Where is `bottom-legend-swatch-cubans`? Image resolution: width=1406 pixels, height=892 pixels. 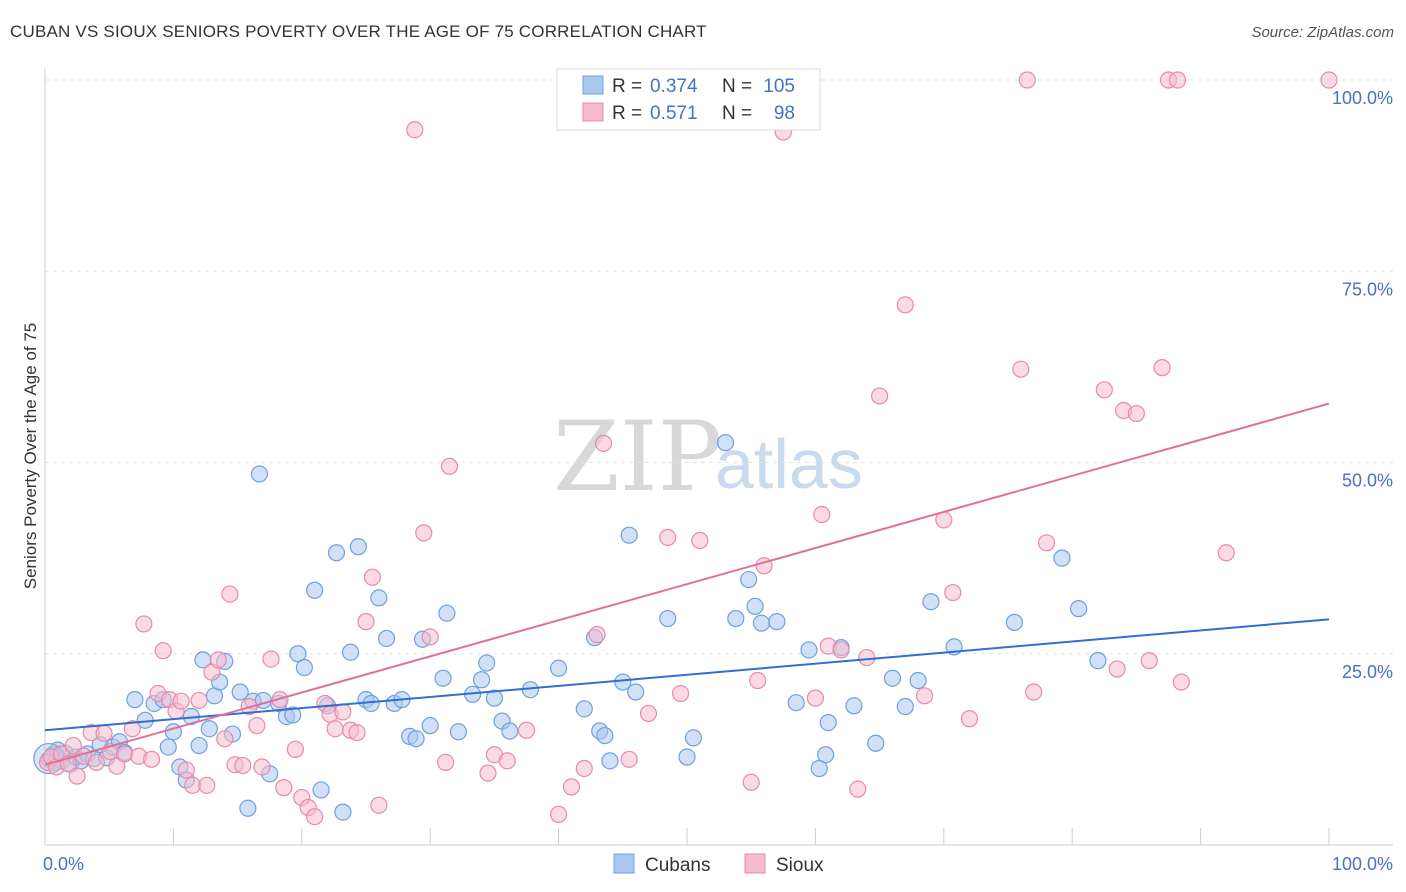
bottom-legend-swatch-cubans is located at coordinates (624, 863).